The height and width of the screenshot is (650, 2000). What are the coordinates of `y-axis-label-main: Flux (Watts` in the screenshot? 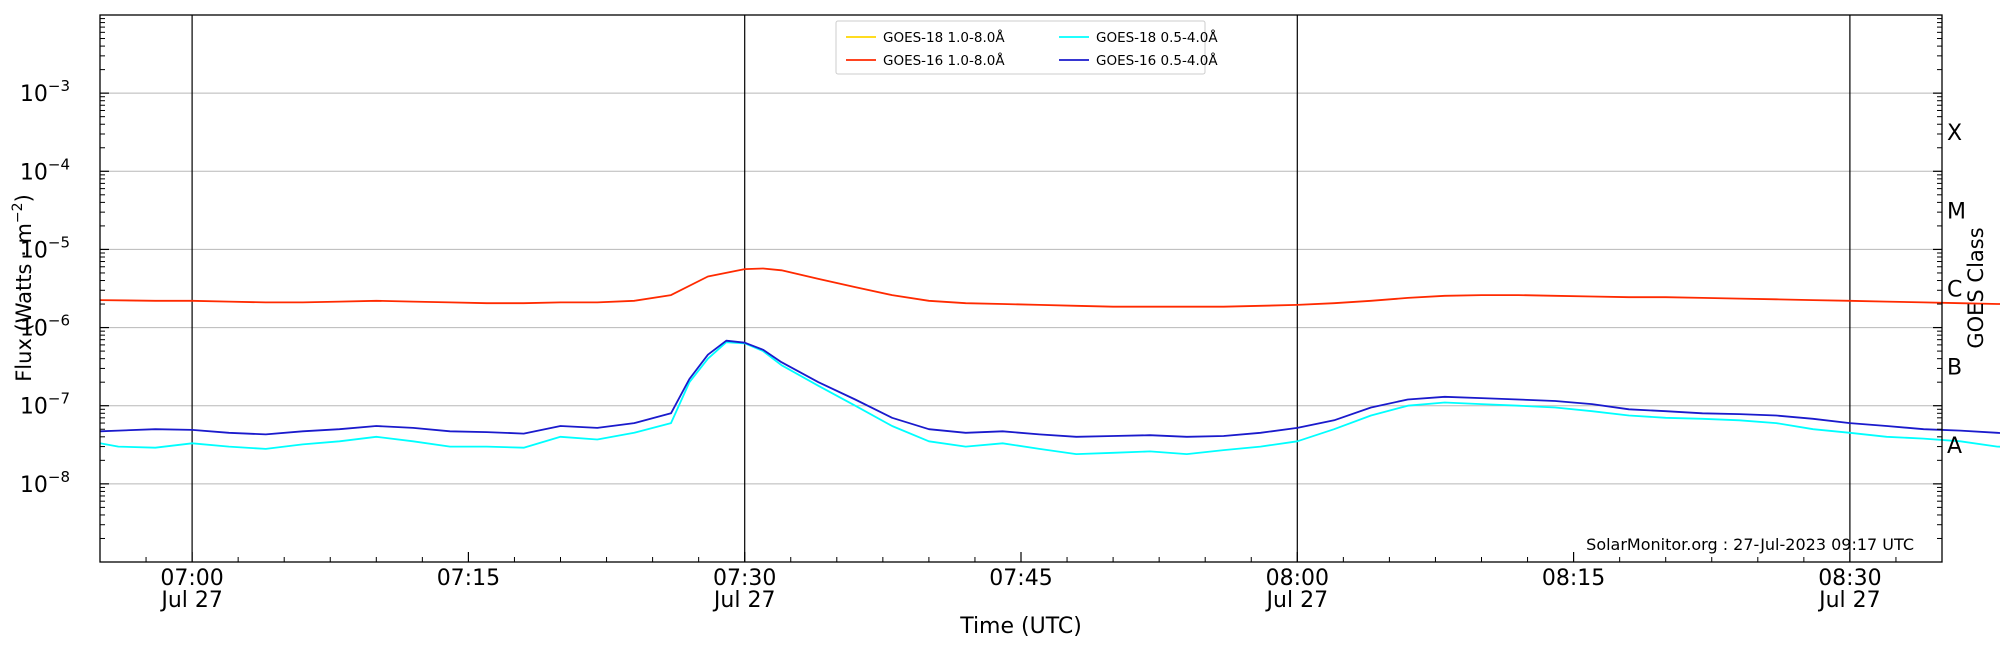 It's located at (24, 323).